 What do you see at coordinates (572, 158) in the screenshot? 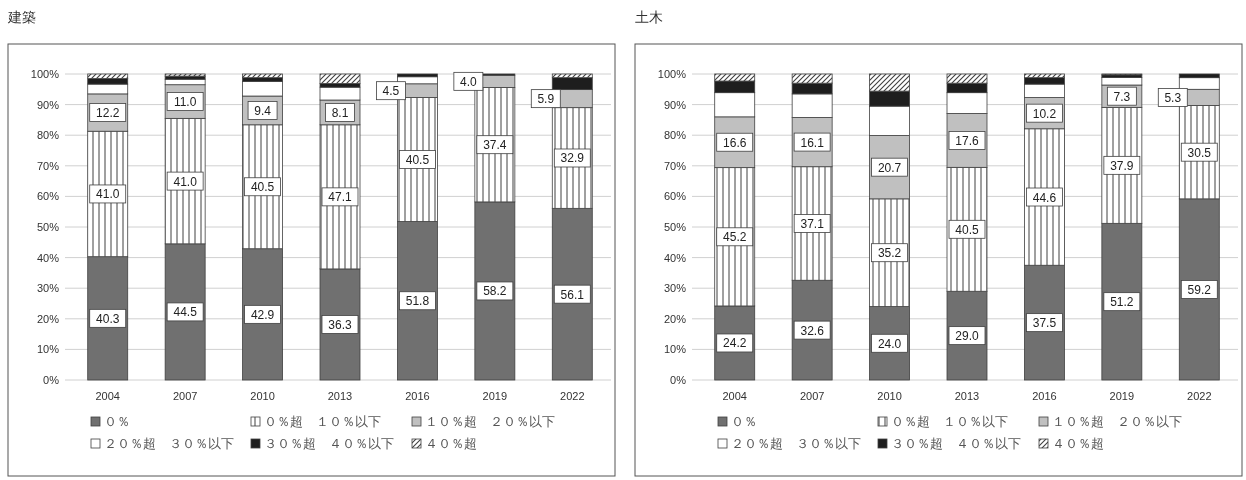
I see `data-label: 32.9` at bounding box center [572, 158].